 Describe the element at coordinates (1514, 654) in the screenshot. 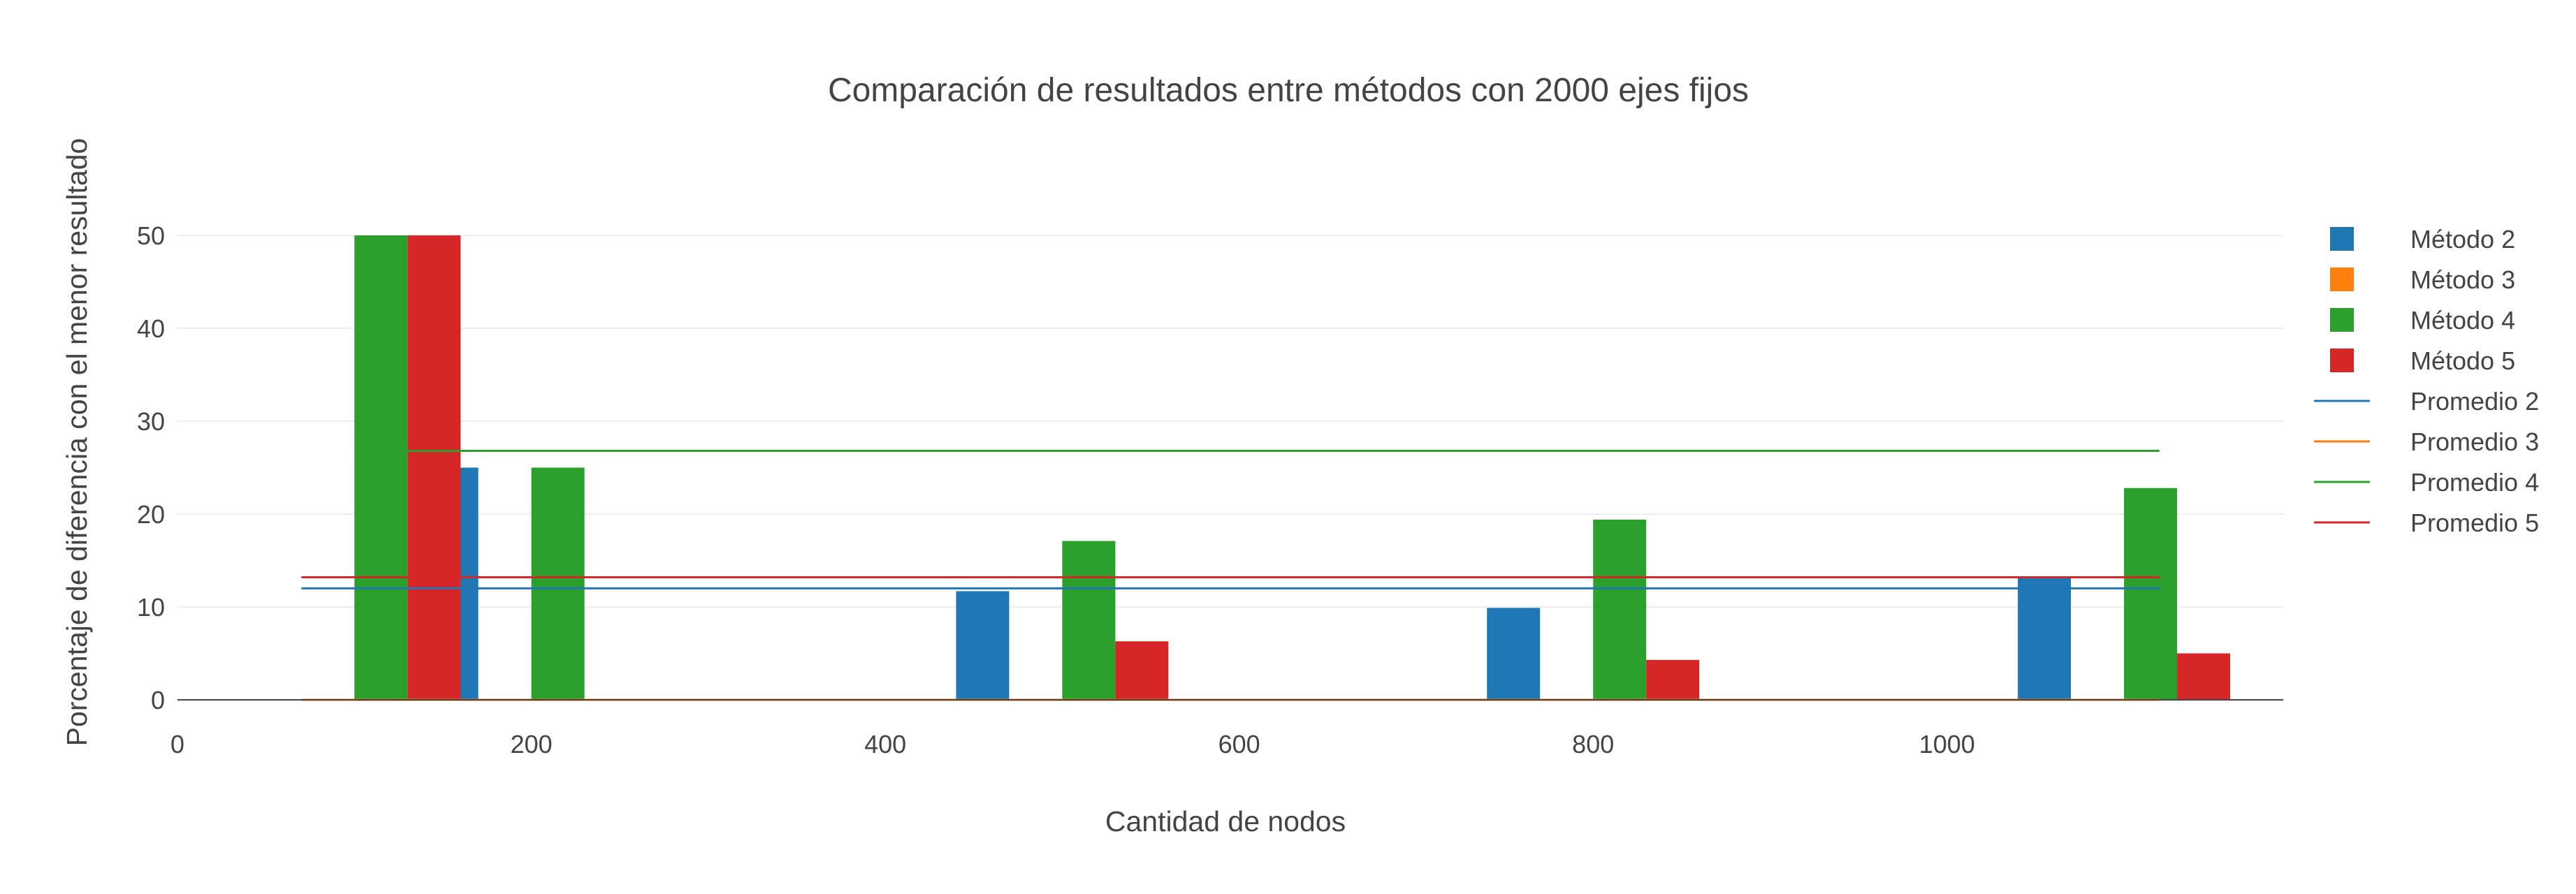

I see `bar-método-2-800` at that location.